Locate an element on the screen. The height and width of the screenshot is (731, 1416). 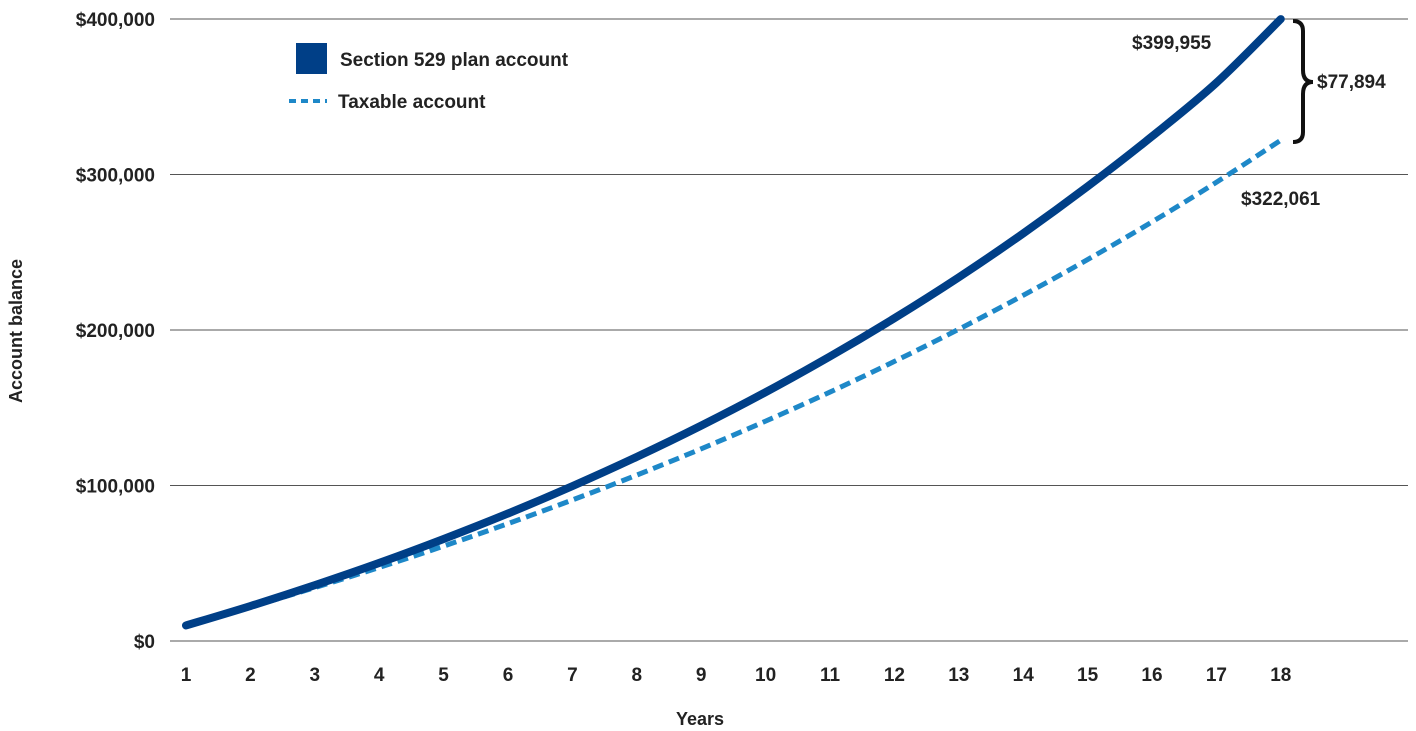
y-tick-label: $0 is located at coordinates (144, 642).